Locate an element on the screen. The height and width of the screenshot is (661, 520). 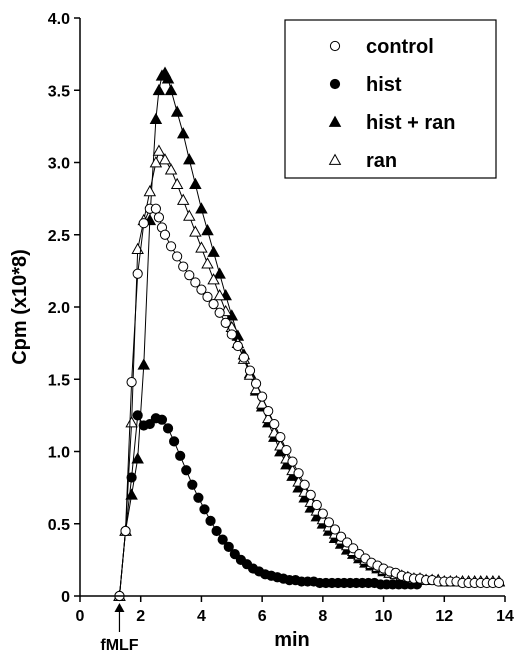
x-tick-label-1: 2 is located at coordinates (140, 616).